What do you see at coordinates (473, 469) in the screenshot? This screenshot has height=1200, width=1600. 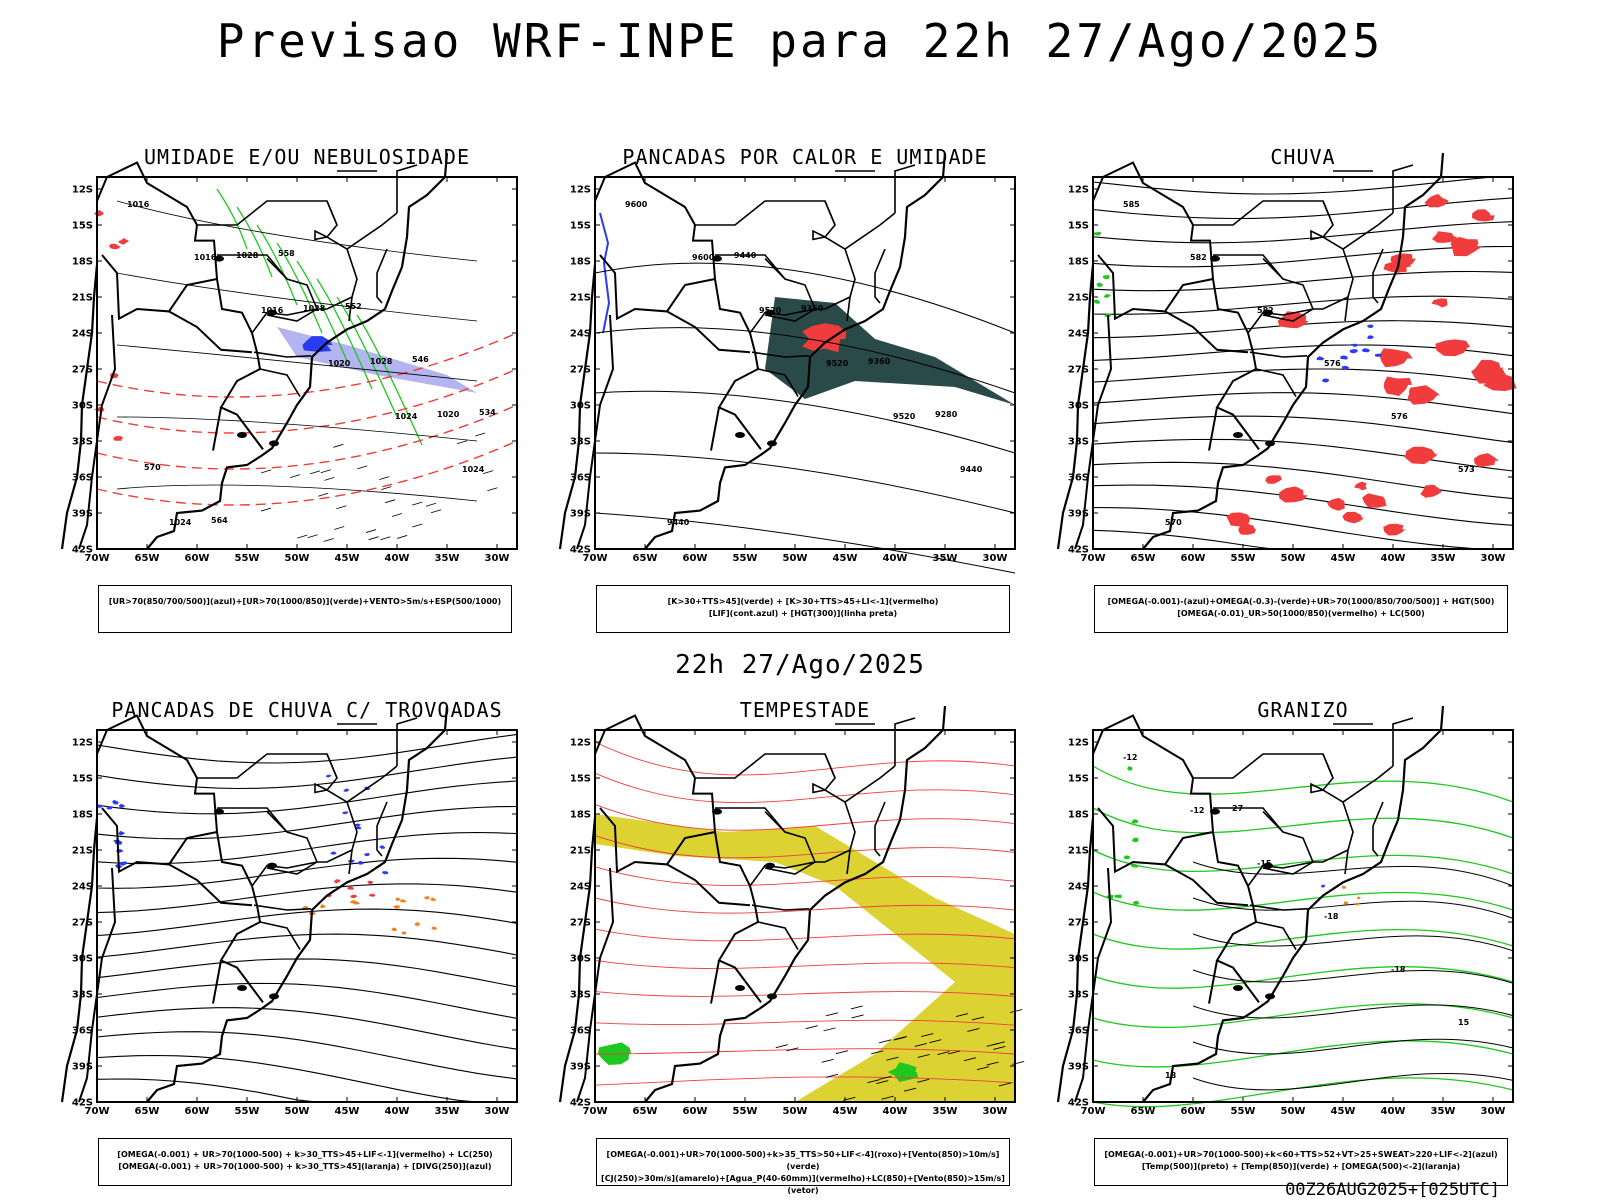 I see `contour-label: 1024` at bounding box center [473, 469].